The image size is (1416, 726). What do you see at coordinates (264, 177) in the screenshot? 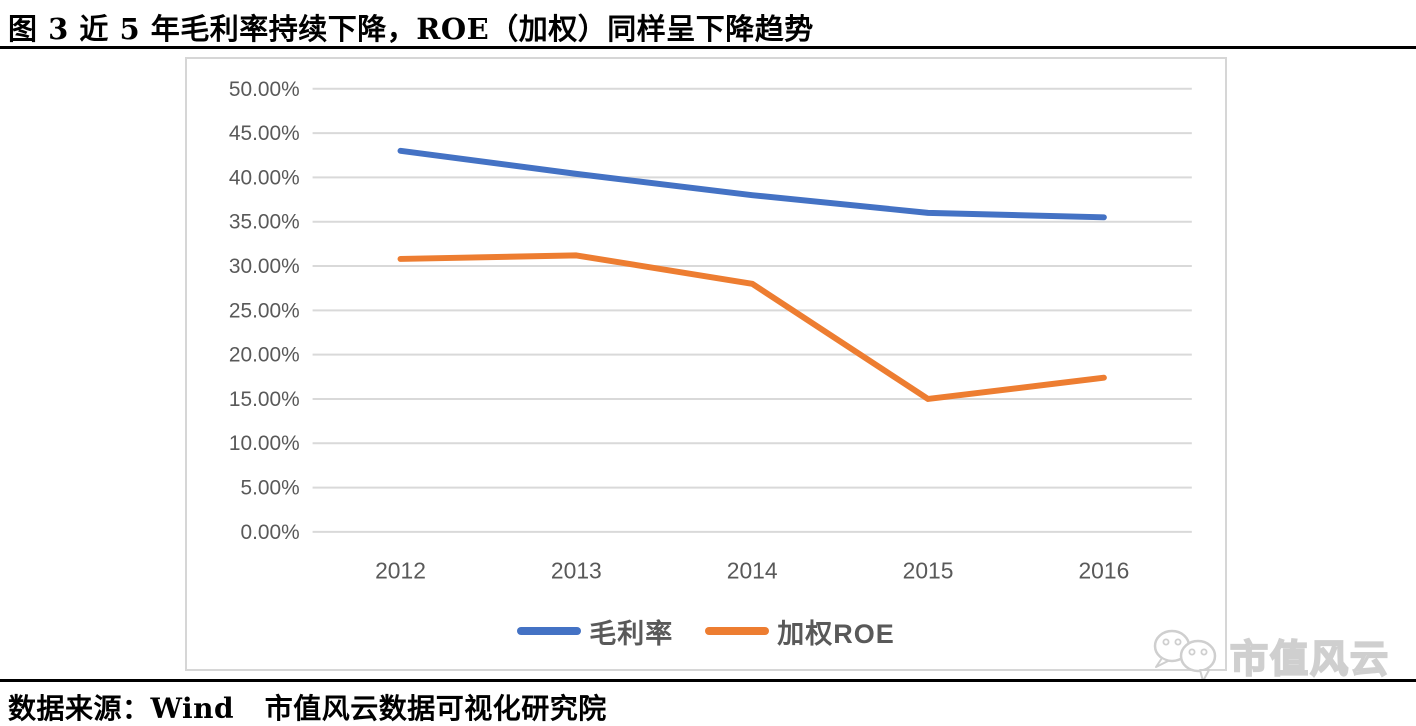
I see `y-axis-tick-label: 40.00%` at bounding box center [264, 177].